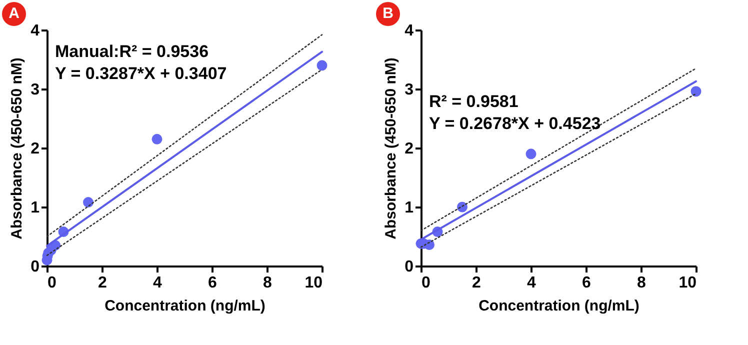 The width and height of the screenshot is (748, 345). What do you see at coordinates (515, 123) in the screenshot?
I see `annotation: Y = 0.2678*X + 0.4523` at bounding box center [515, 123].